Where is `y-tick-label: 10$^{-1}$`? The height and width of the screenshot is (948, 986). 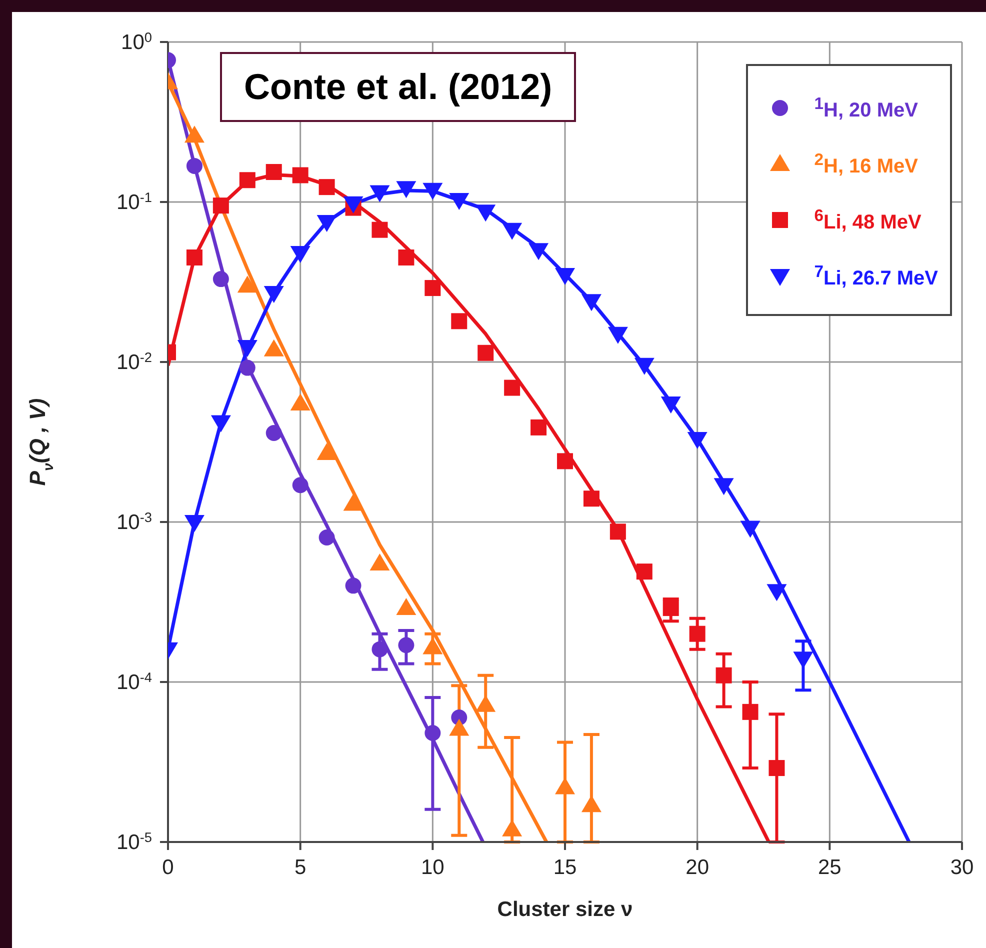
y-tick-label: 10$^{-1}$ is located at coordinates (134, 202).